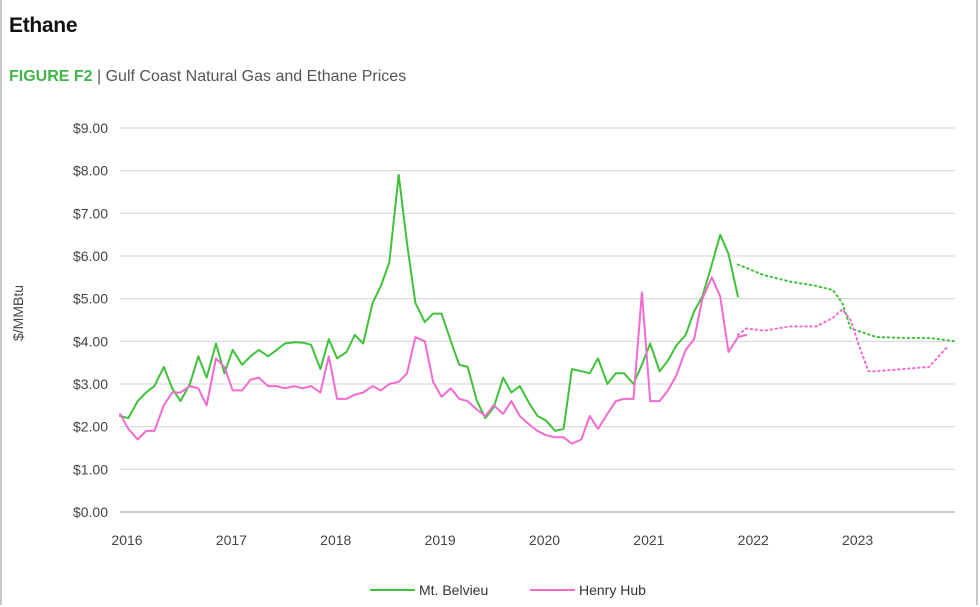 This screenshot has width=980, height=607. What do you see at coordinates (231, 540) in the screenshot?
I see `x-tick-label: 2017` at bounding box center [231, 540].